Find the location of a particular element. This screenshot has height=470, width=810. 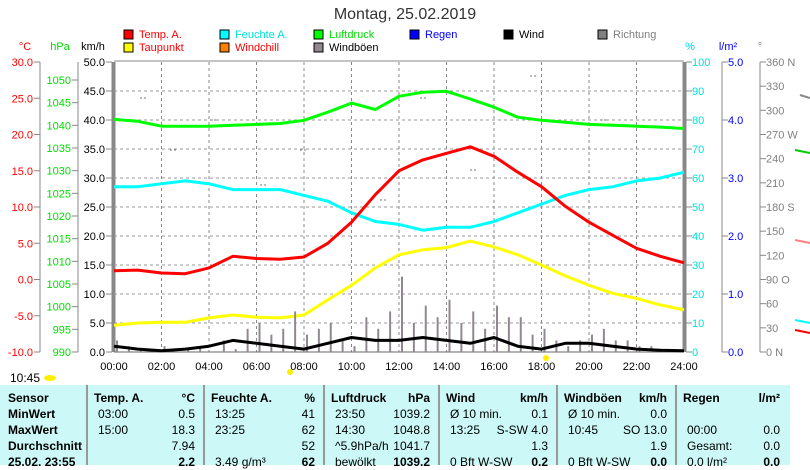

cell-label: bewölkt is located at coordinates (355, 462).